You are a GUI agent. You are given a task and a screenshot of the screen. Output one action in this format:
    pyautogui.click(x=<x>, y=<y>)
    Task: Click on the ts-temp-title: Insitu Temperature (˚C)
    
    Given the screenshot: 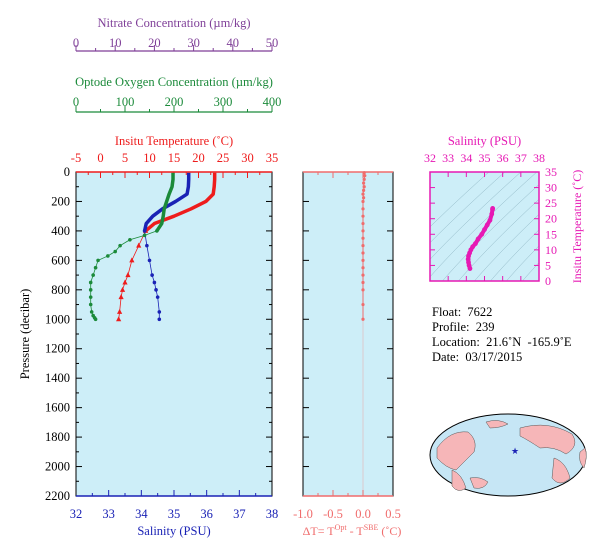 What is the action you would take?
    pyautogui.click(x=577, y=227)
    